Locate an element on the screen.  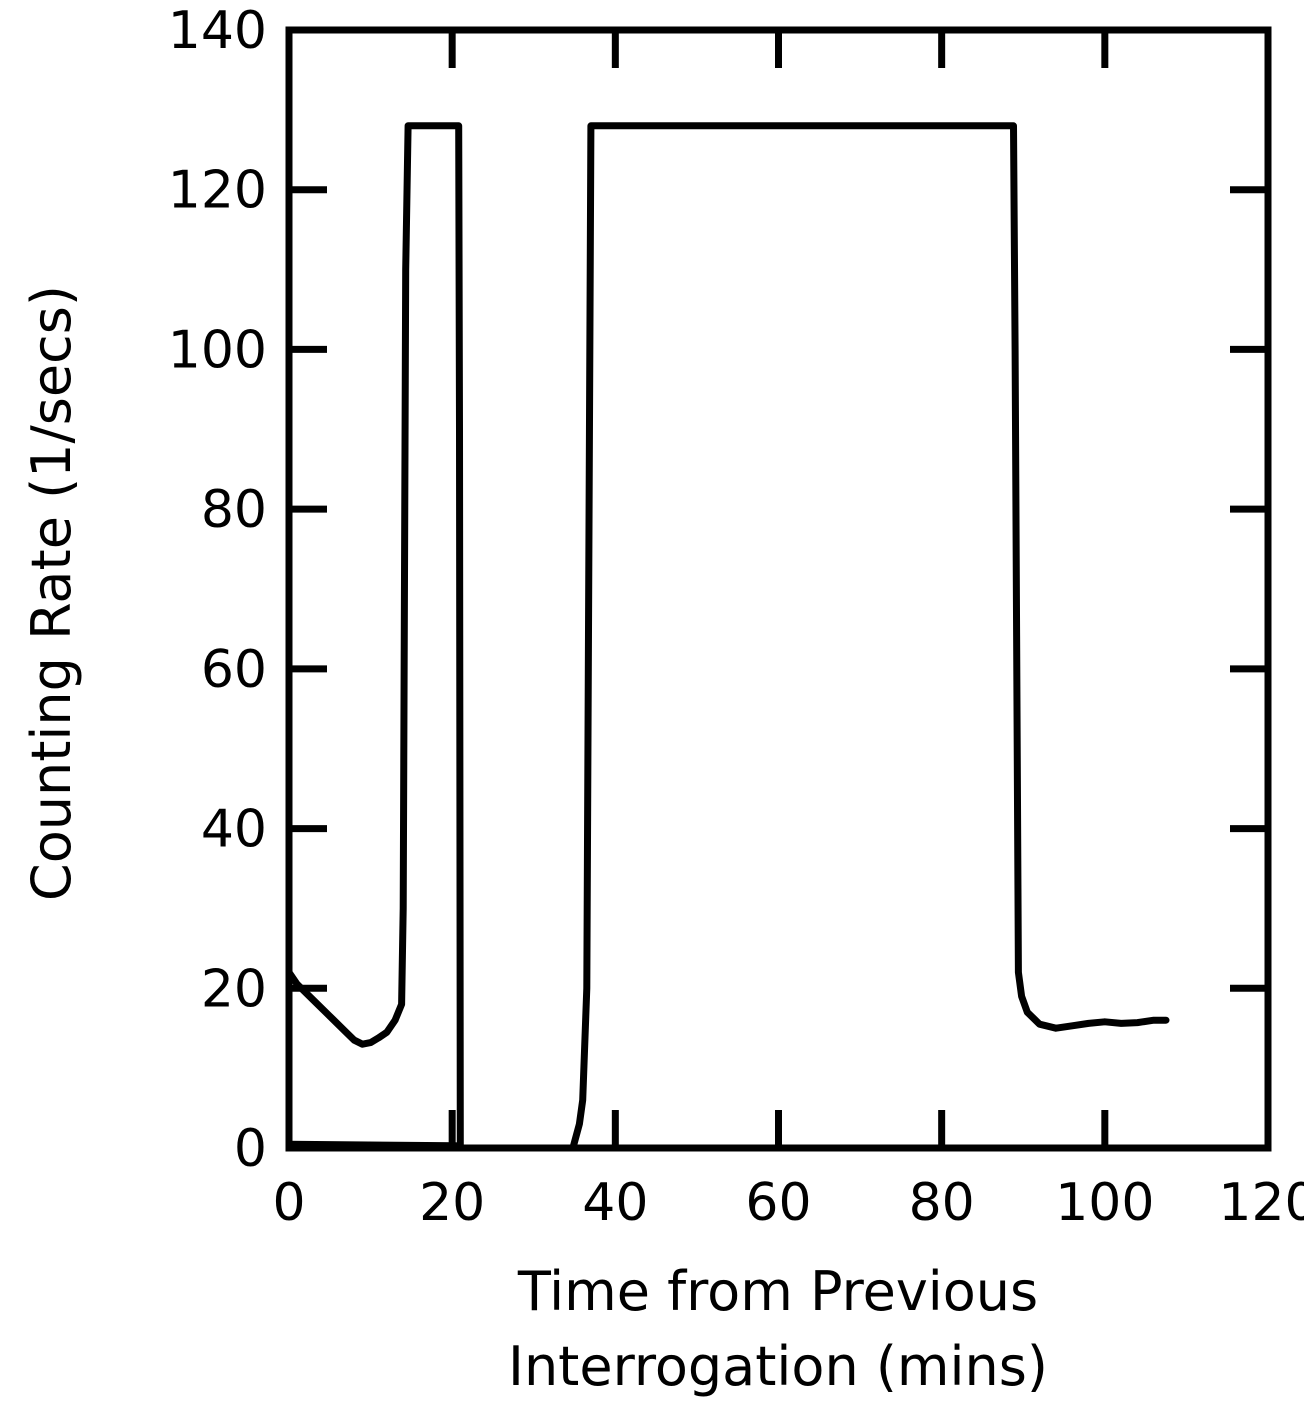
y-tick-label: 0 is located at coordinates (250, 1149).